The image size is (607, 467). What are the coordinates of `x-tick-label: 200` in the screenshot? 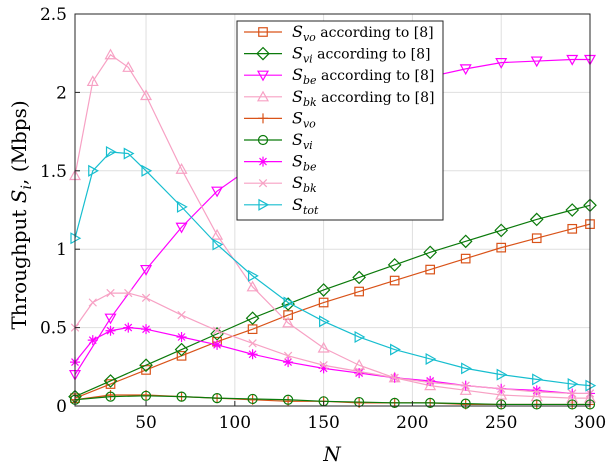 It's located at (412, 423).